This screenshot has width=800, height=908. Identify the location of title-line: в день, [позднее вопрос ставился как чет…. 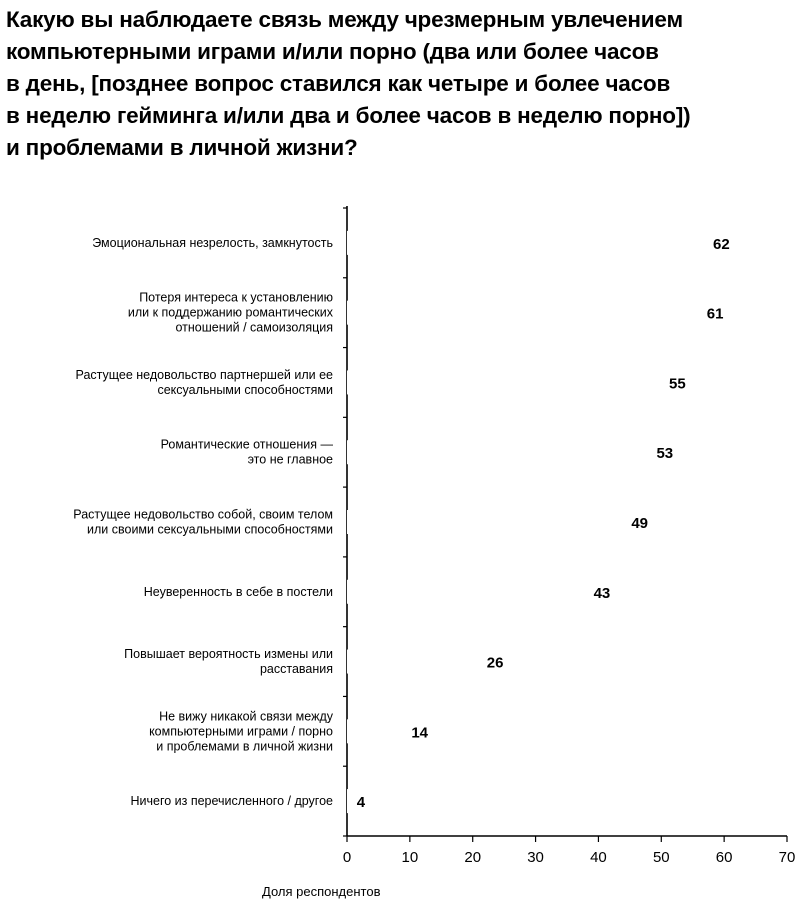
(338, 83).